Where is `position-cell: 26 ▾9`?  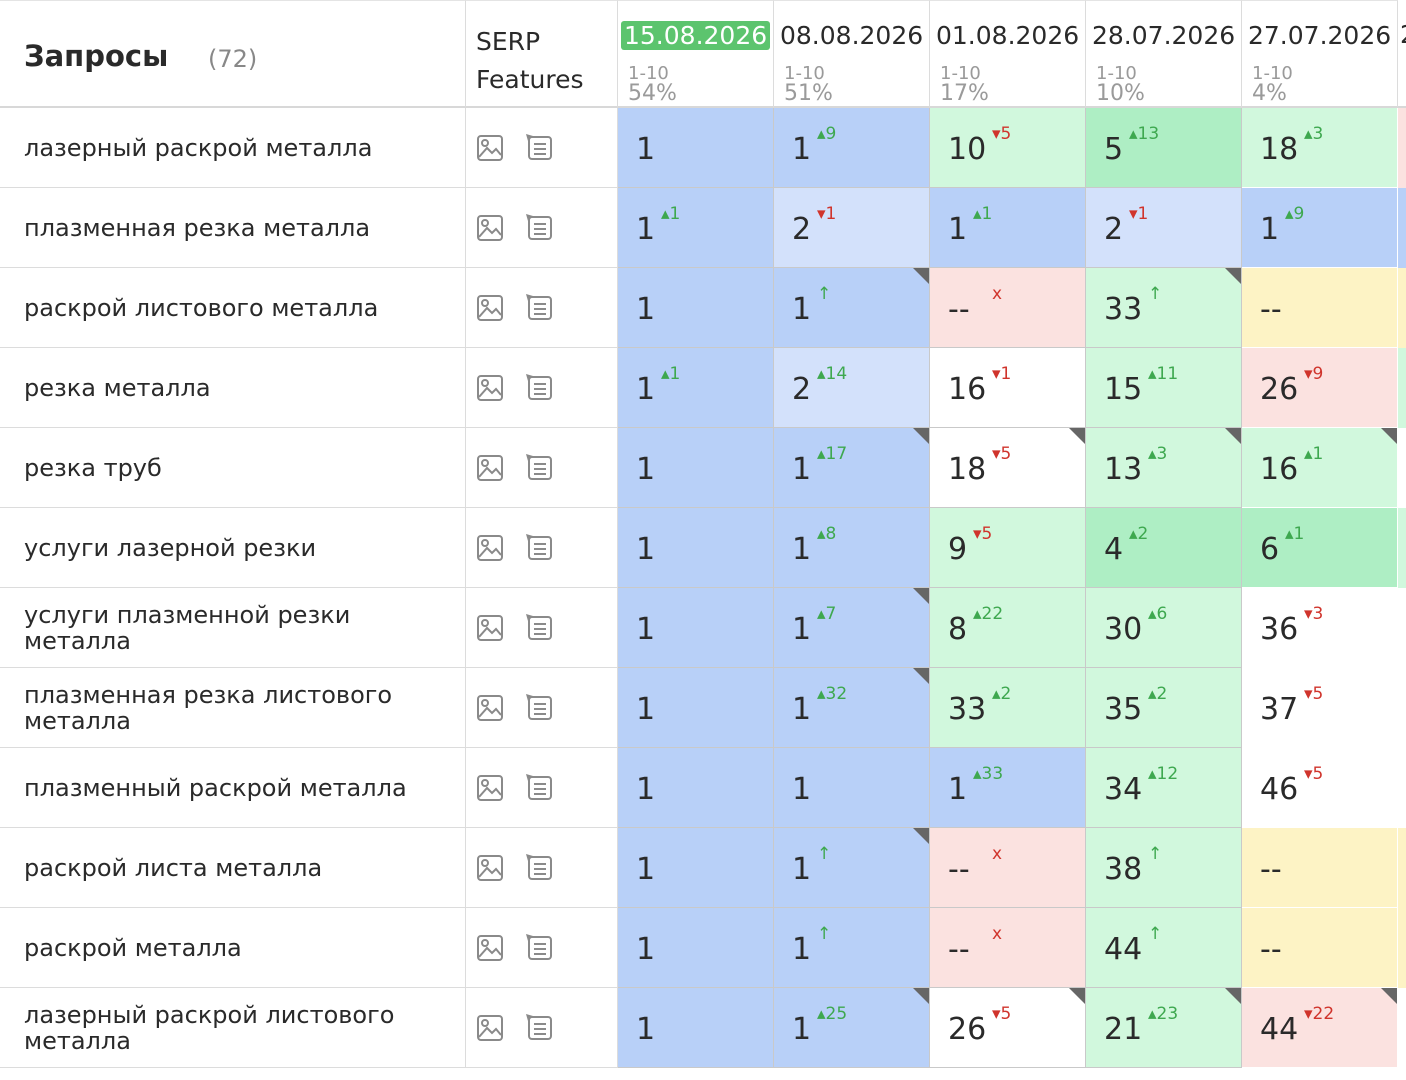 position-cell: 26 ▾9 is located at coordinates (1320, 388).